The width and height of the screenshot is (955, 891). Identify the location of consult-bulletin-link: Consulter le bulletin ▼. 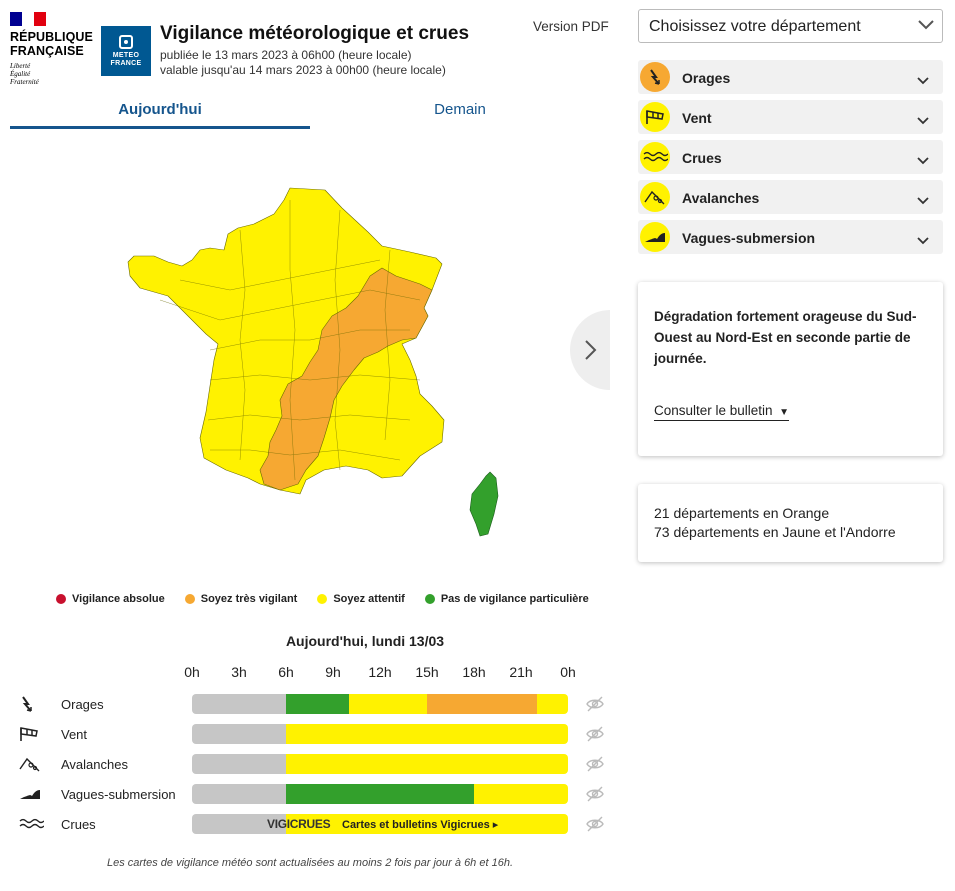
(722, 412).